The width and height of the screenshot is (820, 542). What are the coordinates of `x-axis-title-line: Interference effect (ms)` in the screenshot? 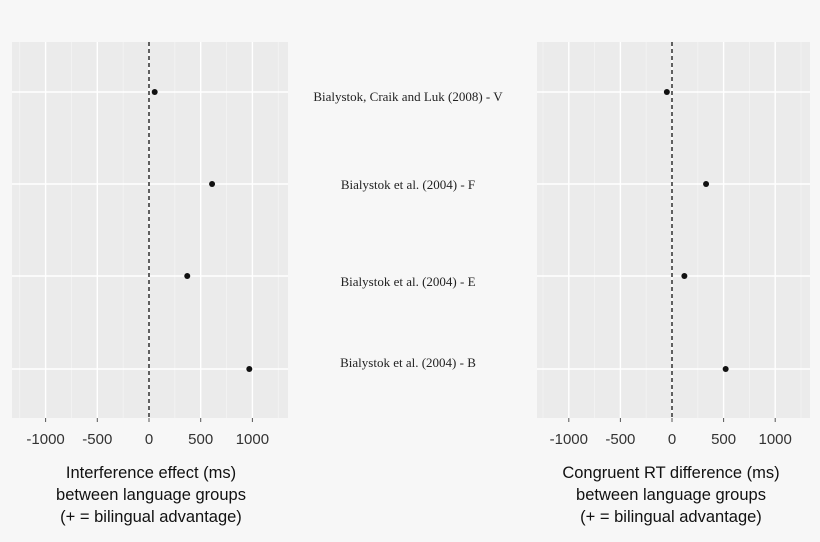 It's located at (151, 473).